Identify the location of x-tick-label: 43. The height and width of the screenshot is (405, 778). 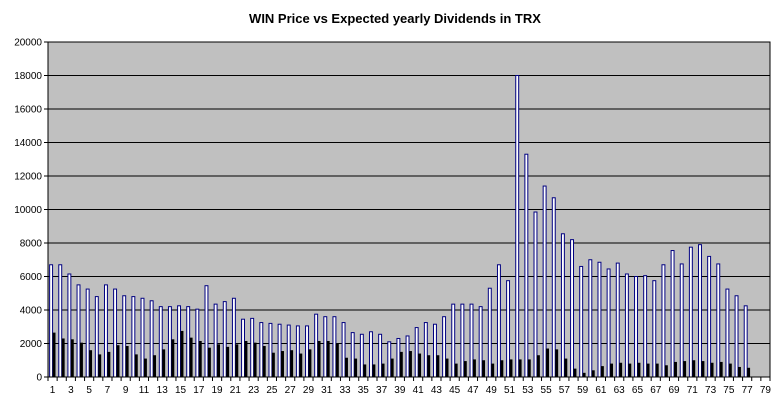
(437, 390).